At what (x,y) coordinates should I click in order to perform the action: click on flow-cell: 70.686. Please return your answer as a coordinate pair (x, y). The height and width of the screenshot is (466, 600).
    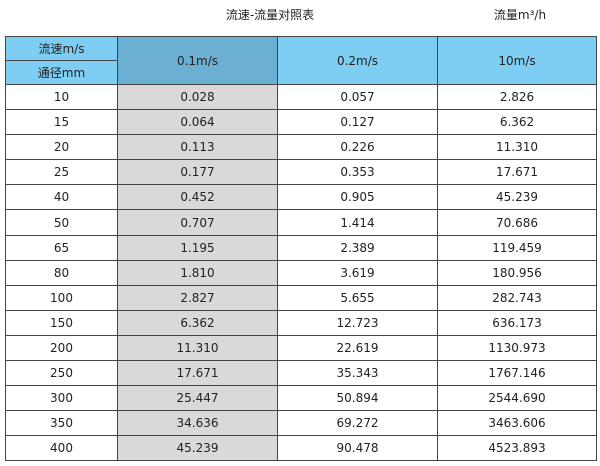
    Looking at the image, I should click on (517, 222).